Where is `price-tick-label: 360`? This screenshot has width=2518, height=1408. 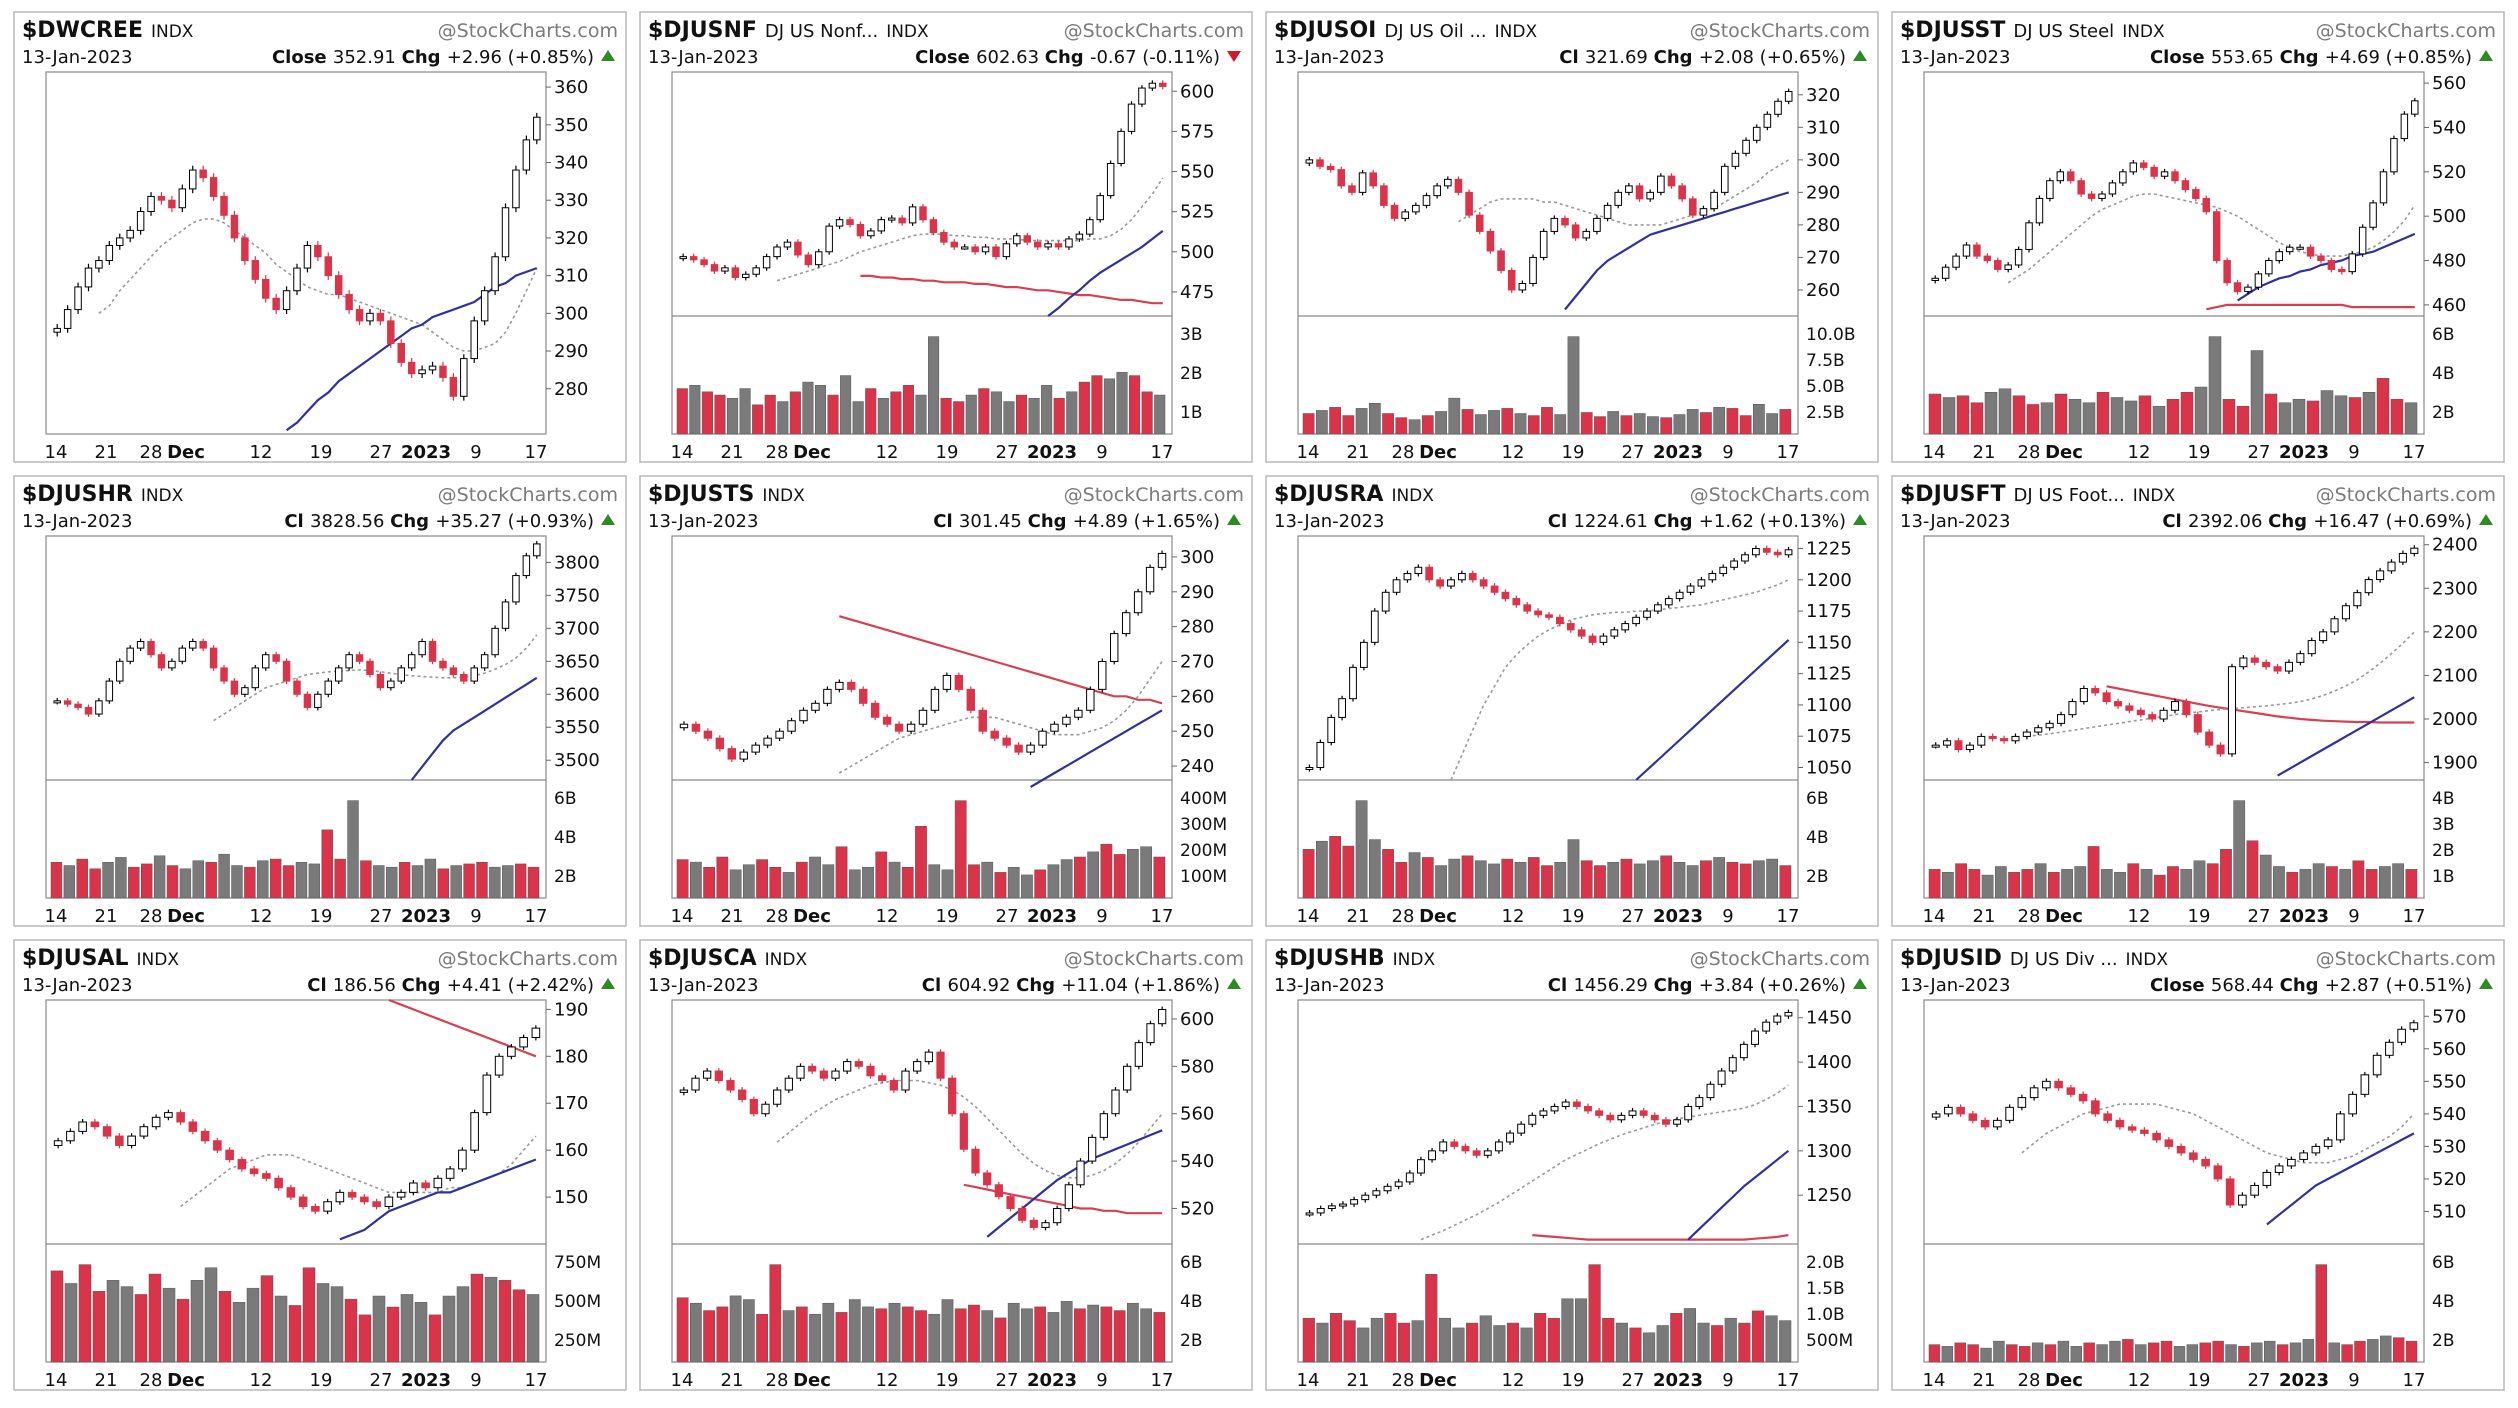 price-tick-label: 360 is located at coordinates (571, 87).